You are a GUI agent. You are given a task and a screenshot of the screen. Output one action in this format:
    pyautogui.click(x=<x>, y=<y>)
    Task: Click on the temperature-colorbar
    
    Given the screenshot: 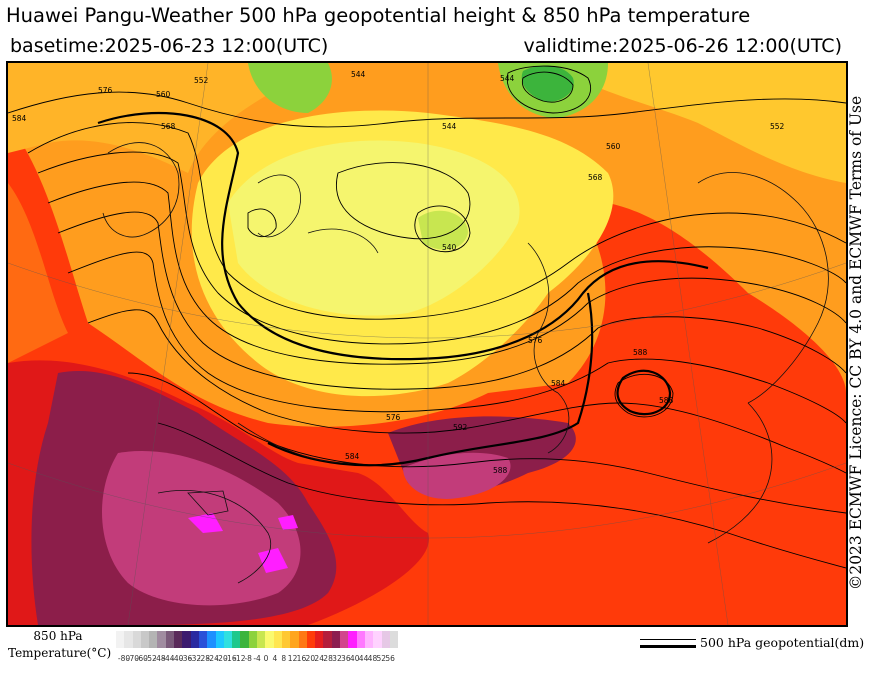 What is the action you would take?
    pyautogui.click(x=257, y=639)
    